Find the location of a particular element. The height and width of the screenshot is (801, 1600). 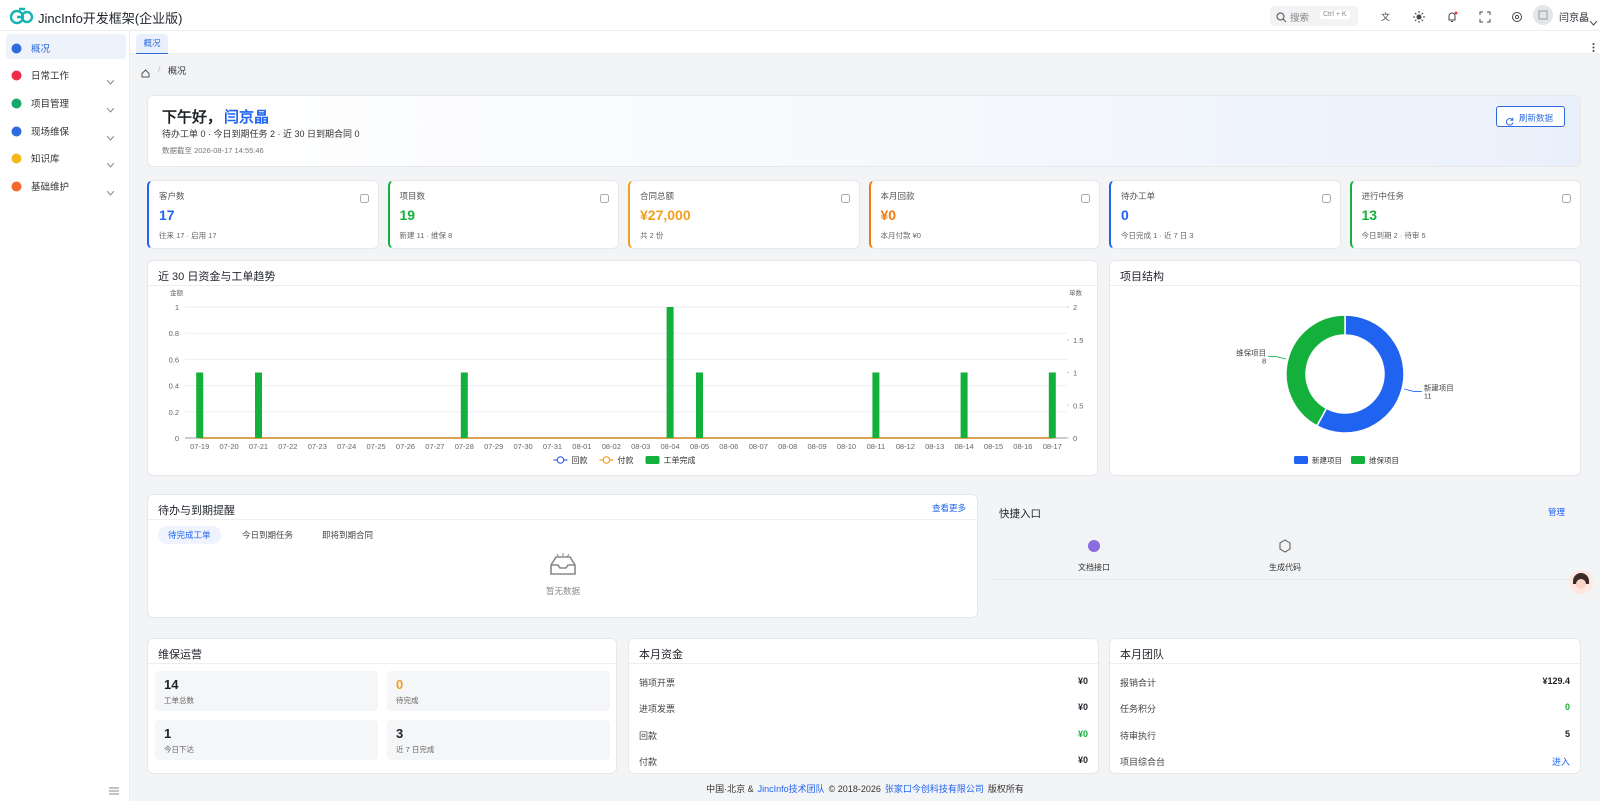

y2-tick-label: 0.5 is located at coordinates (1078, 405).